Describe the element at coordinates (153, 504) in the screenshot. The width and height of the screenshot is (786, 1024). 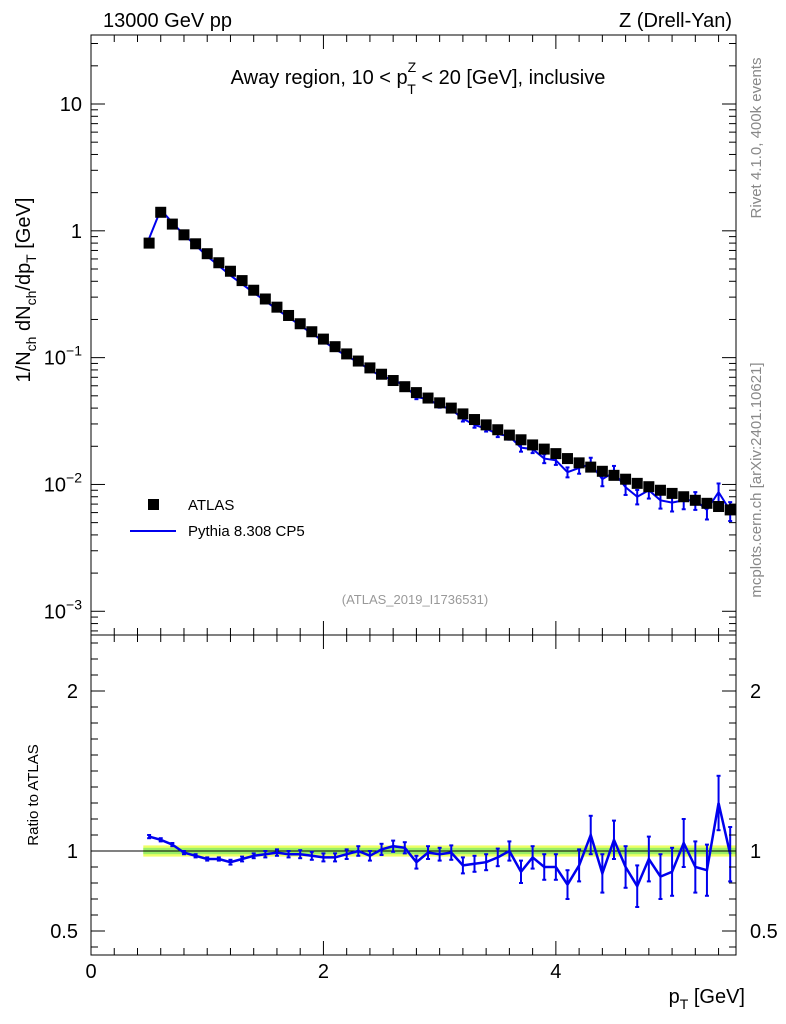
I see `legend-atlas-marker` at that location.